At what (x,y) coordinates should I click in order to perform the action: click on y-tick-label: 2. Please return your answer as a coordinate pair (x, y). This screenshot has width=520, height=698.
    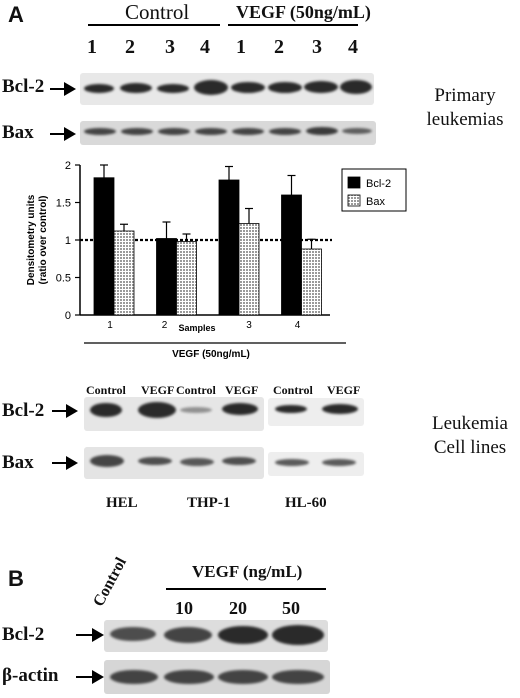
    Looking at the image, I should click on (68, 166).